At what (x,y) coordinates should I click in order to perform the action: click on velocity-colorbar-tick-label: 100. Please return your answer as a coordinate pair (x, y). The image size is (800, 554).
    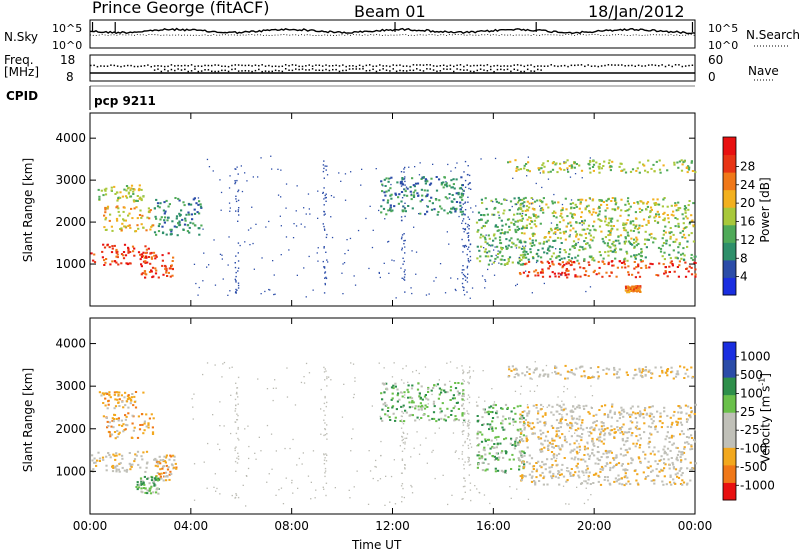
    Looking at the image, I should click on (751, 393).